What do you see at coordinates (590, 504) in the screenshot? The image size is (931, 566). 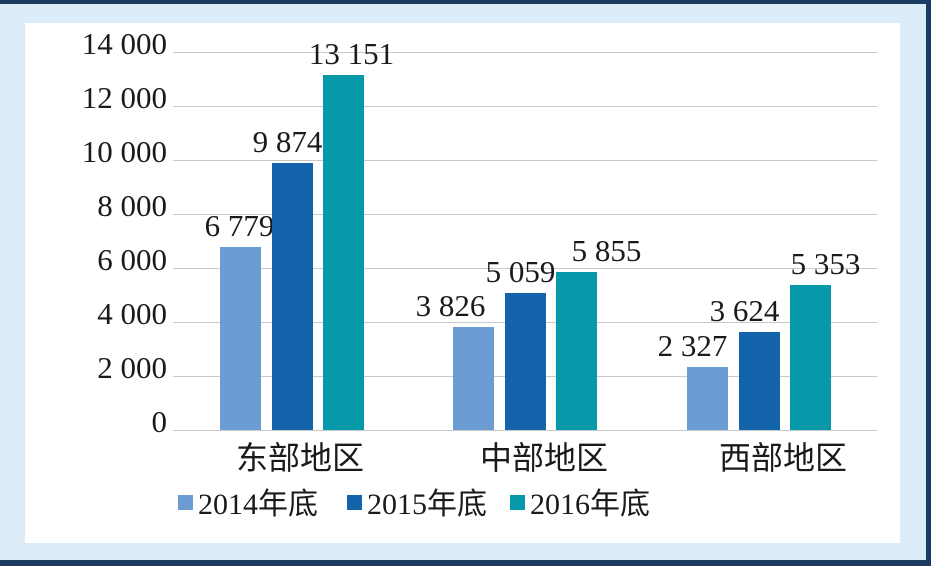 I see `legend-label: 2016年底` at bounding box center [590, 504].